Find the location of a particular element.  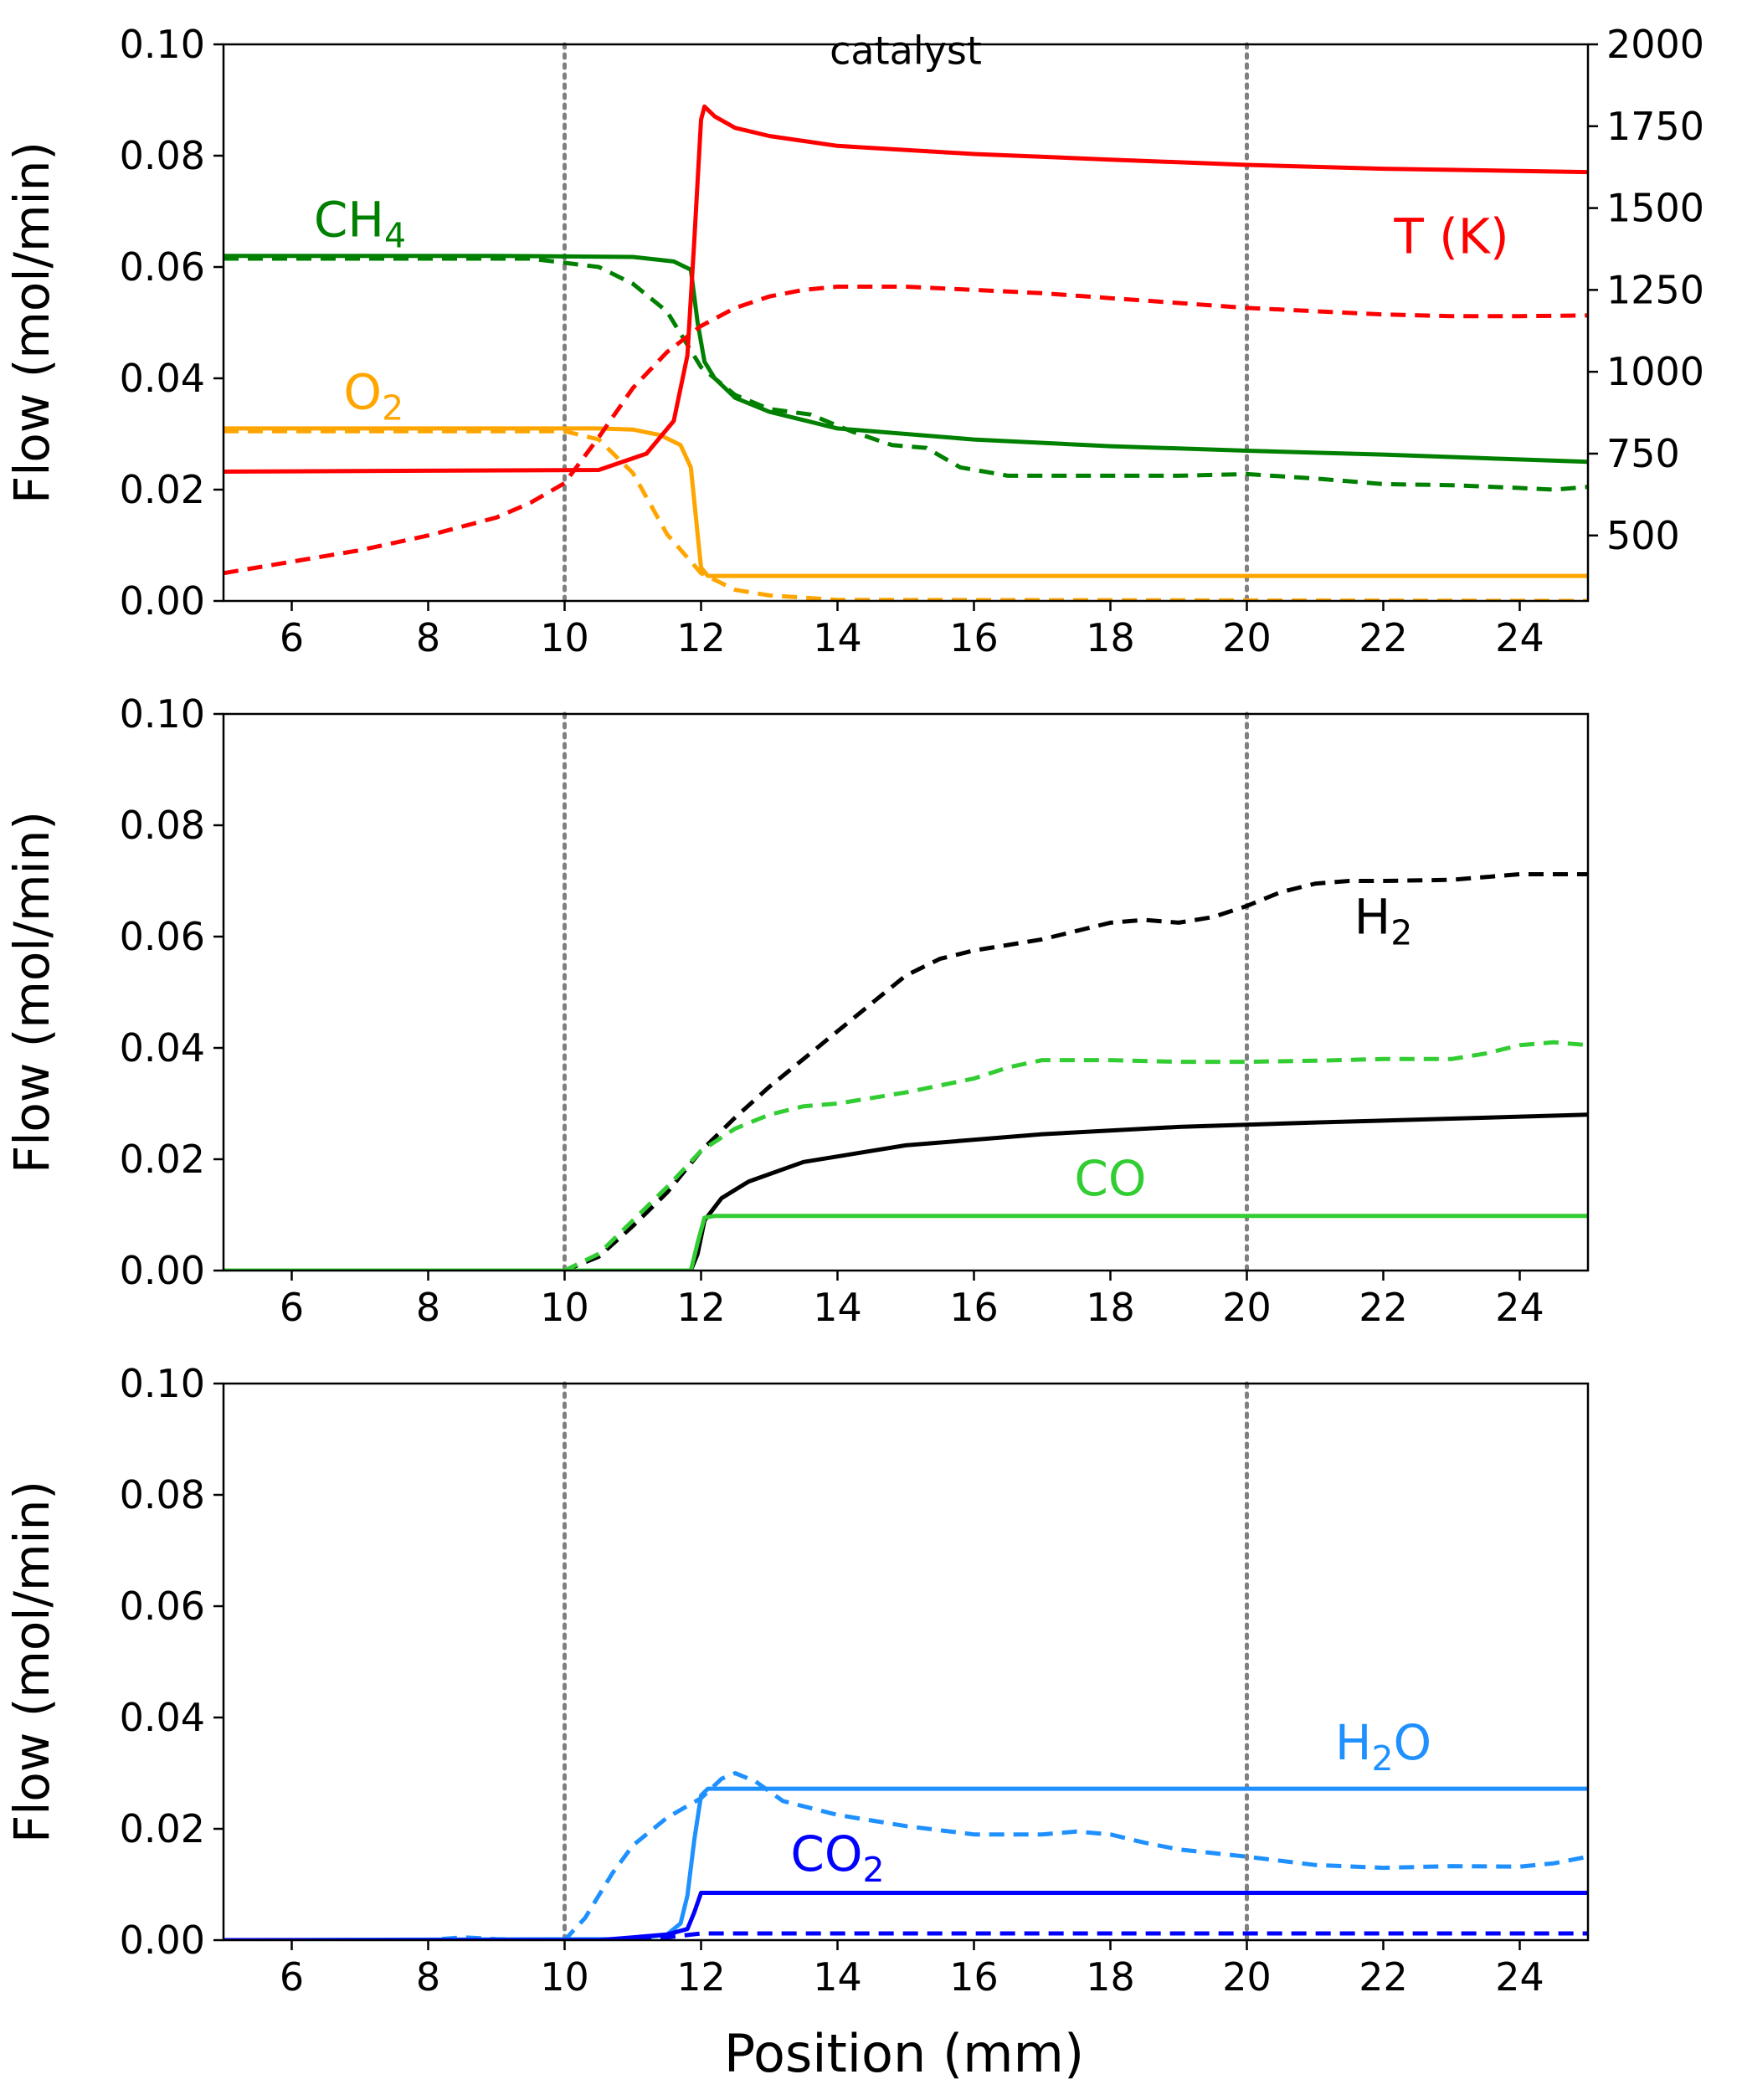

annotation-base: CH is located at coordinates (349, 219).